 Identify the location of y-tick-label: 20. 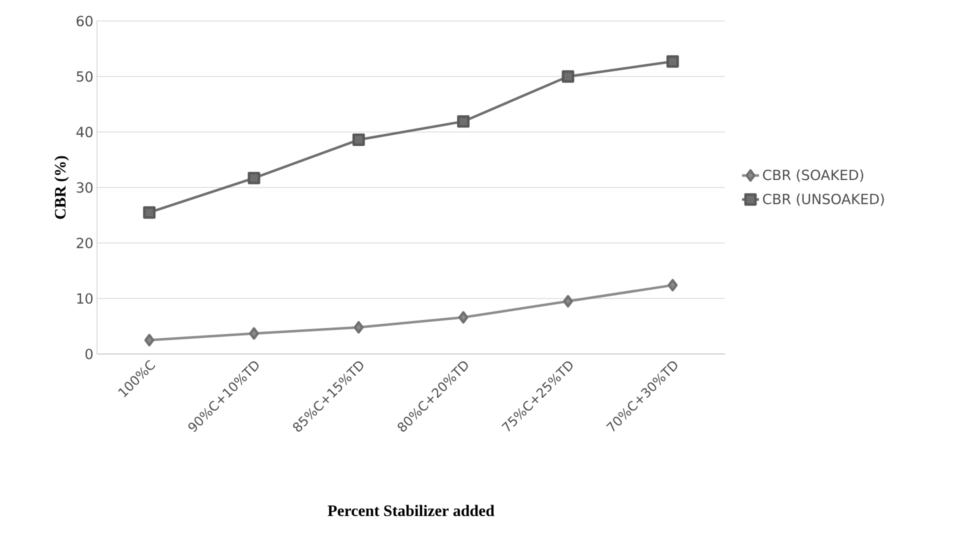
(84, 243).